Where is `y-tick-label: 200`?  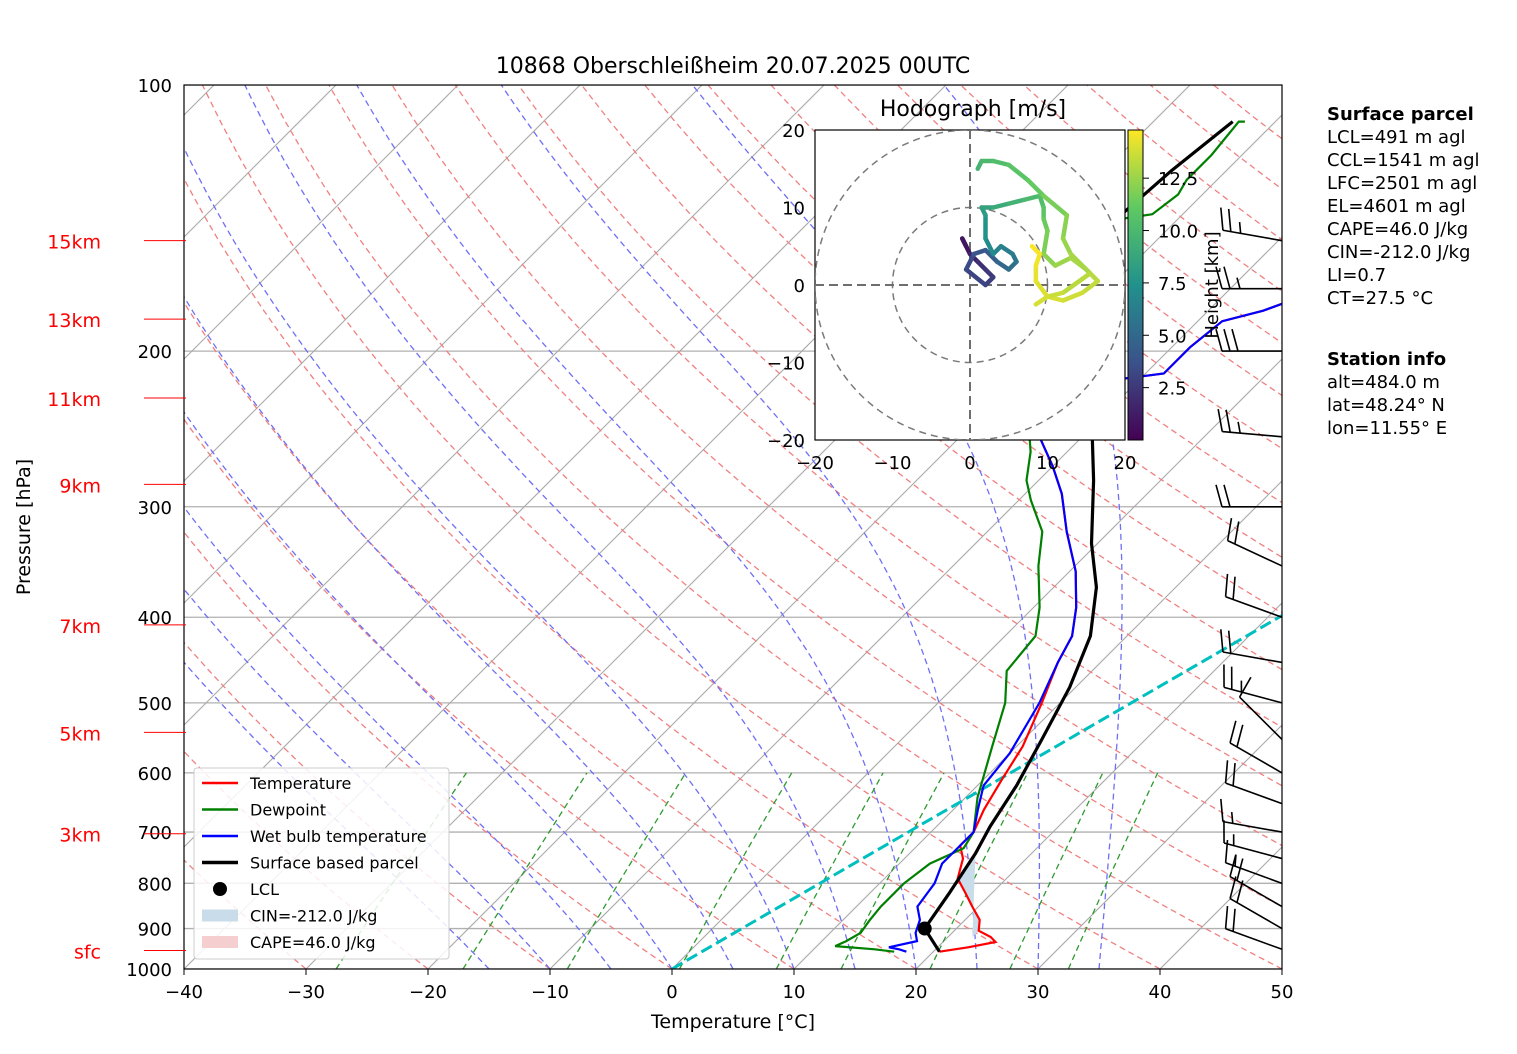 y-tick-label: 200 is located at coordinates (155, 352).